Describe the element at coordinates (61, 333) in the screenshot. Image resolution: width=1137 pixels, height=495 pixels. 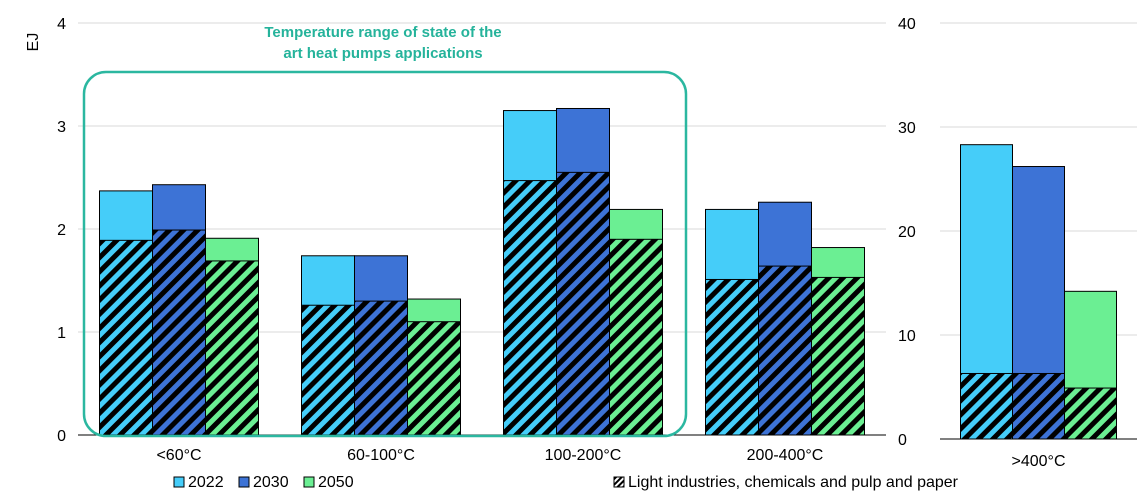
I see `y-tick-label: 1` at that location.